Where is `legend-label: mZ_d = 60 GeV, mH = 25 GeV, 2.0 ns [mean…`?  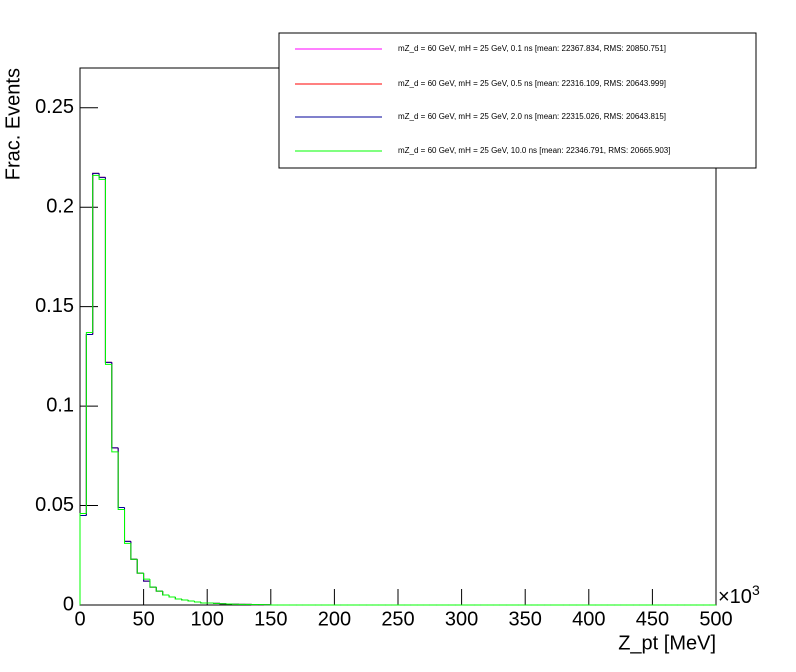 legend-label: mZ_d = 60 GeV, mH = 25 GeV, 2.0 ns [mean… is located at coordinates (532, 116).